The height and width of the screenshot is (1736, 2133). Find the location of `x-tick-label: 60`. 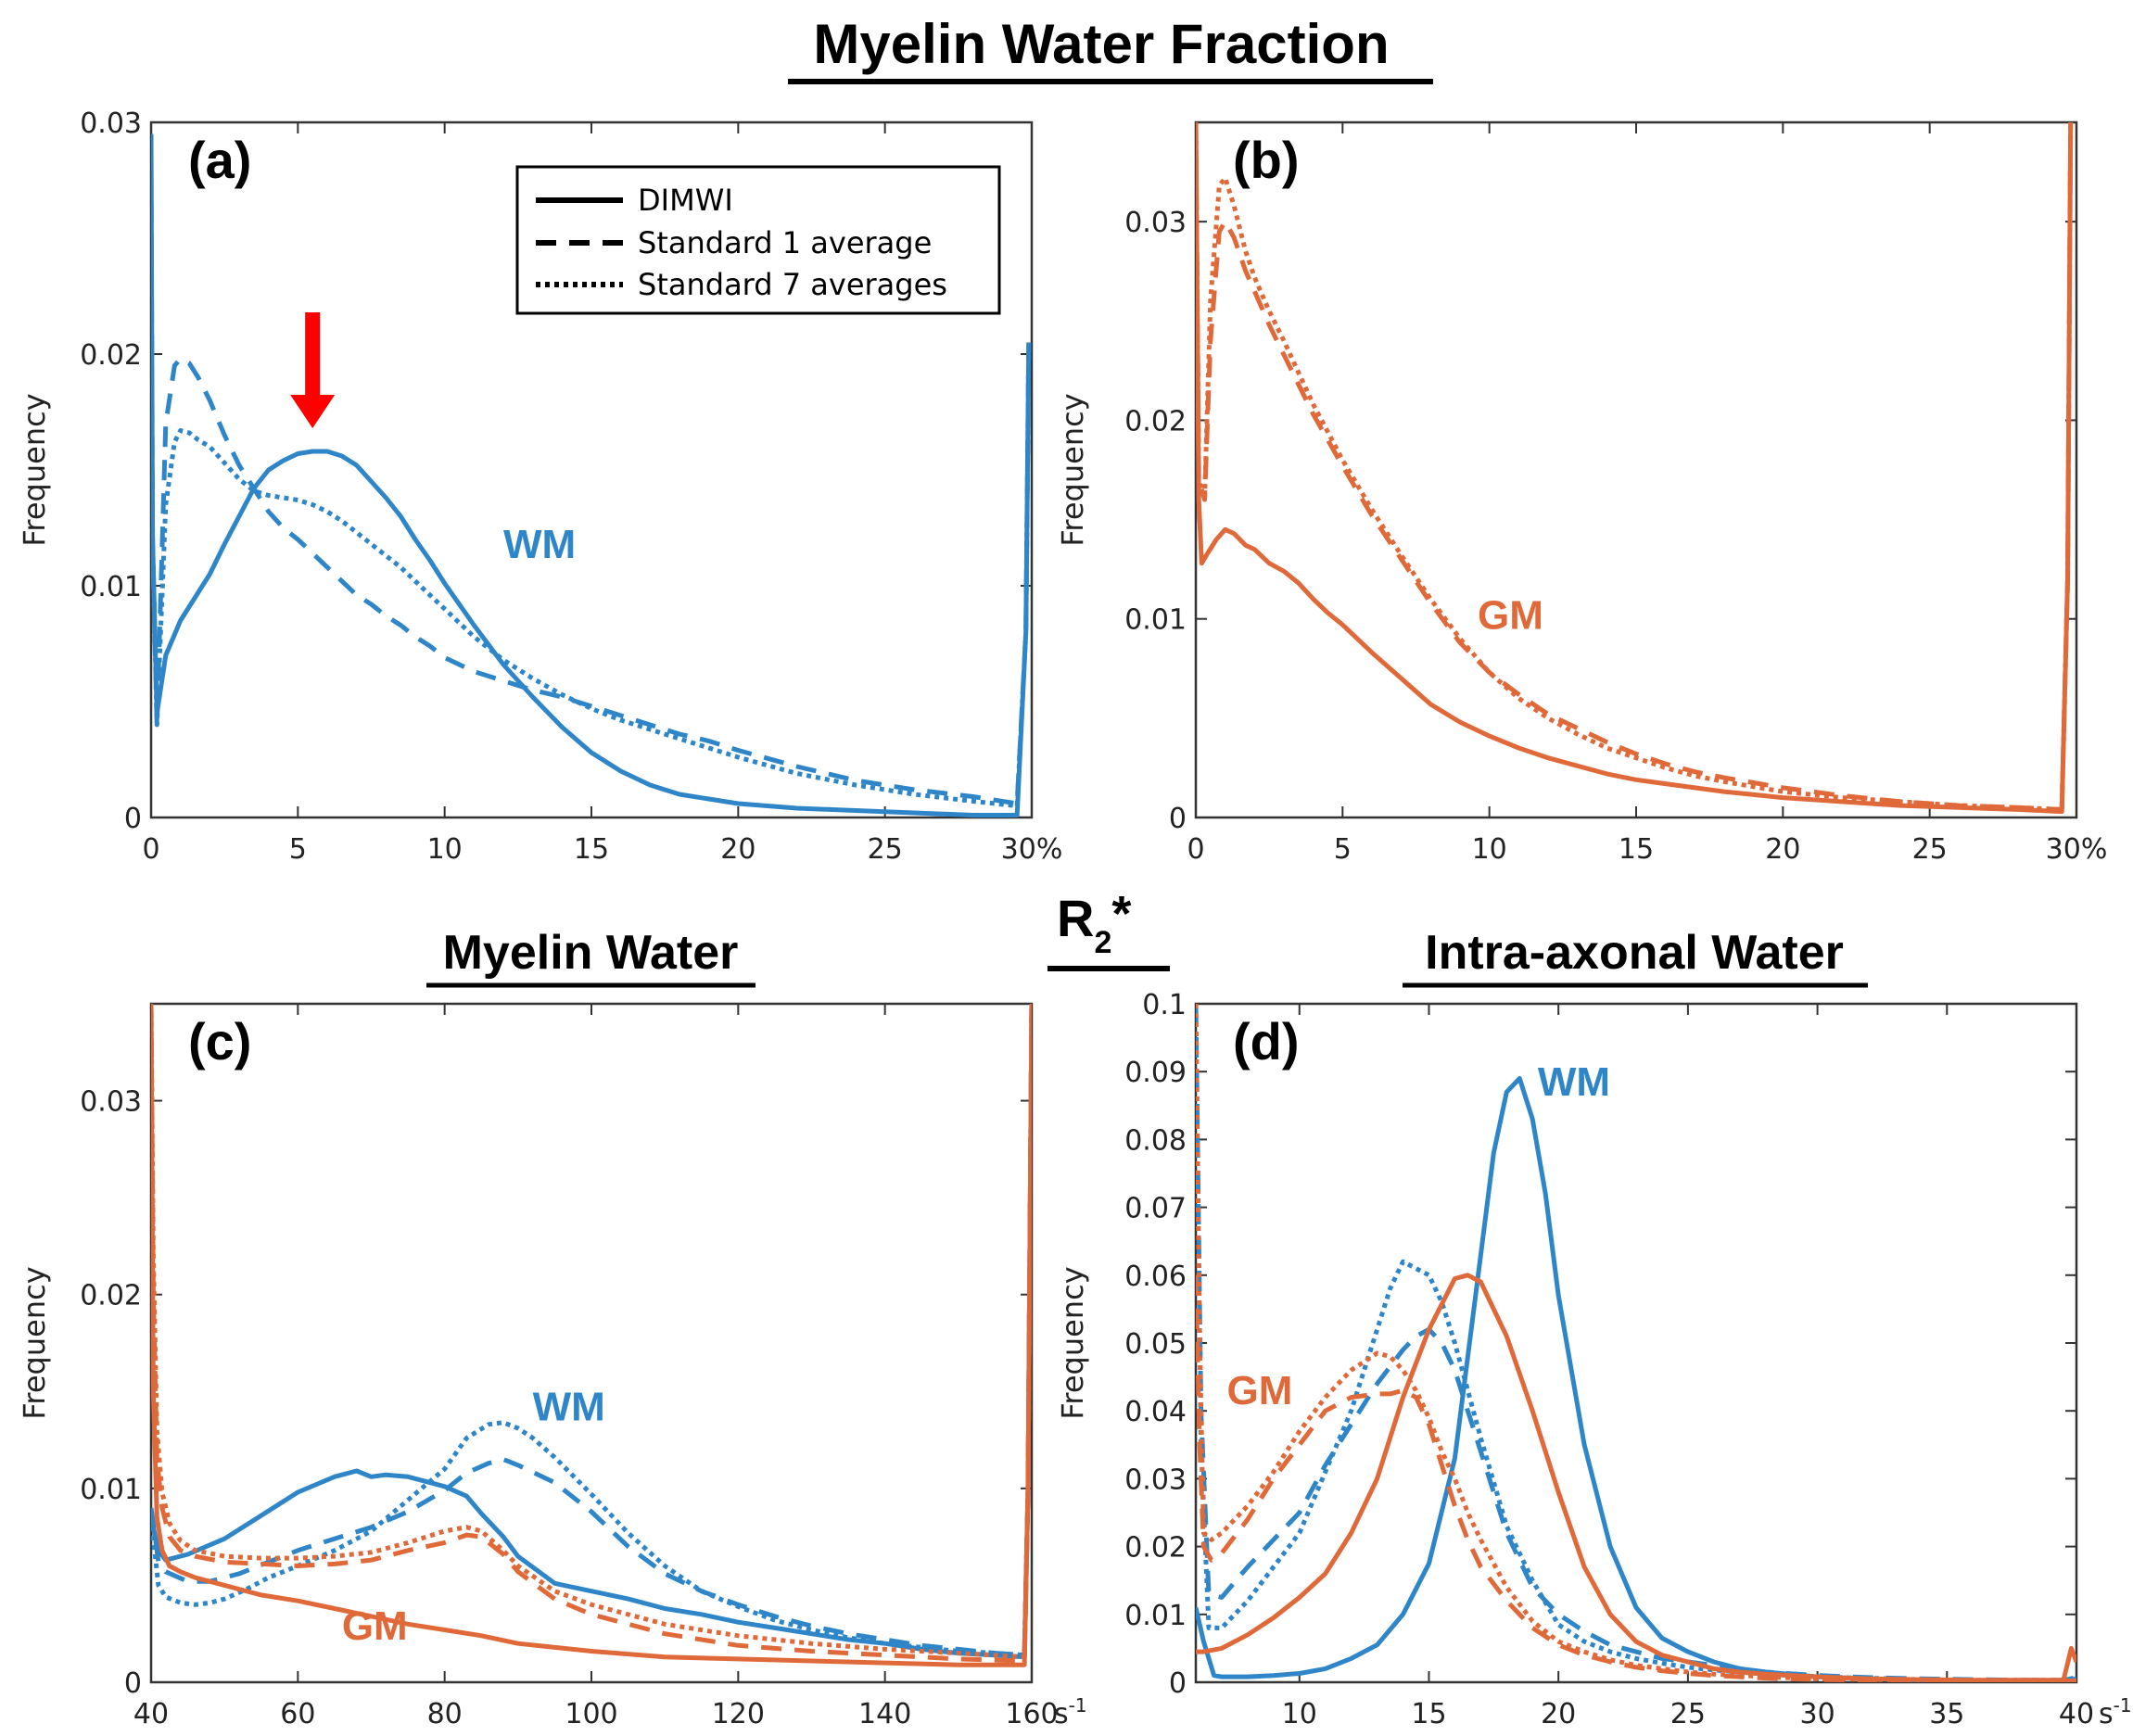

x-tick-label: 60 is located at coordinates (297, 1714).